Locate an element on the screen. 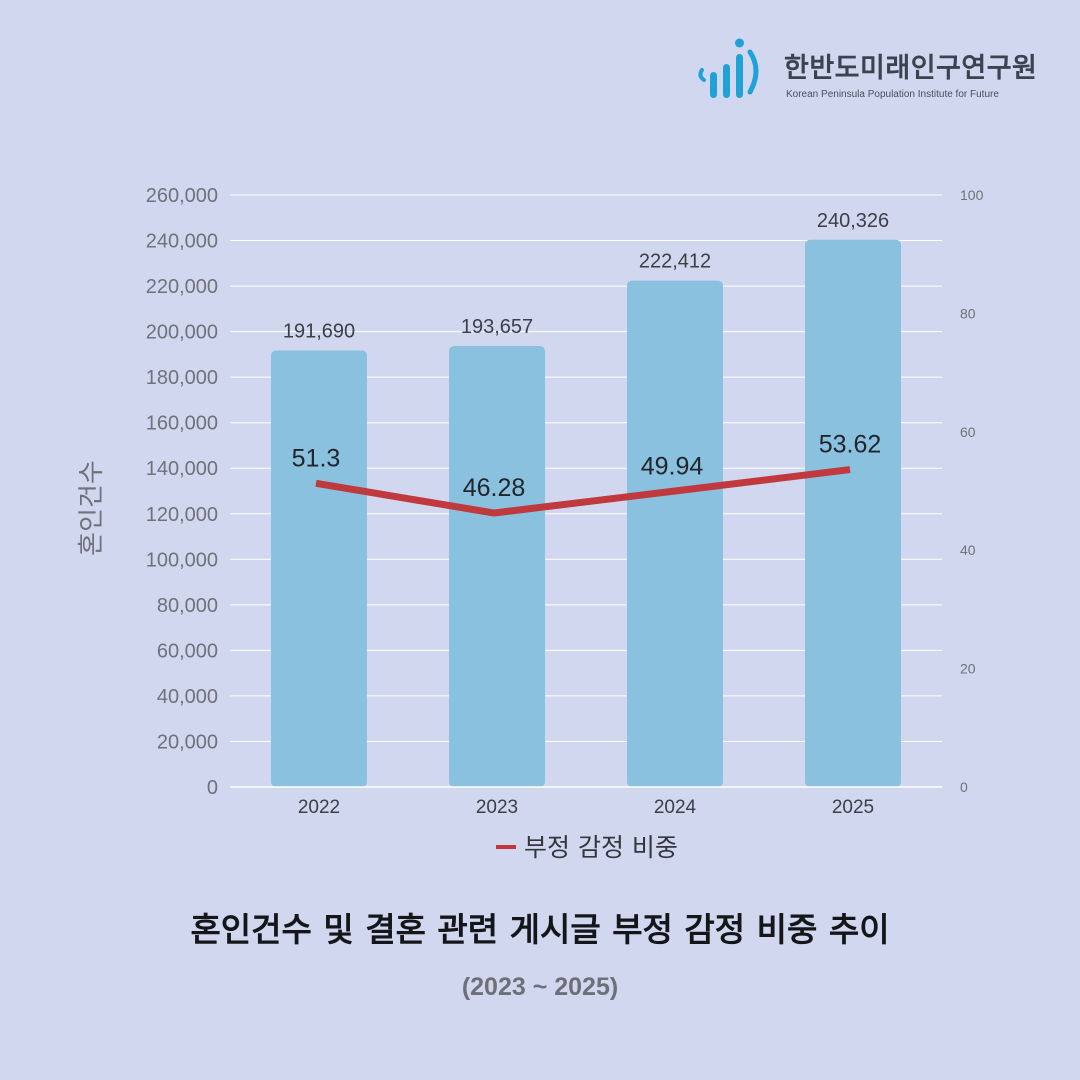 The height and width of the screenshot is (1080, 1080). org-name: 한반도미래인구연구원 is located at coordinates (911, 68).